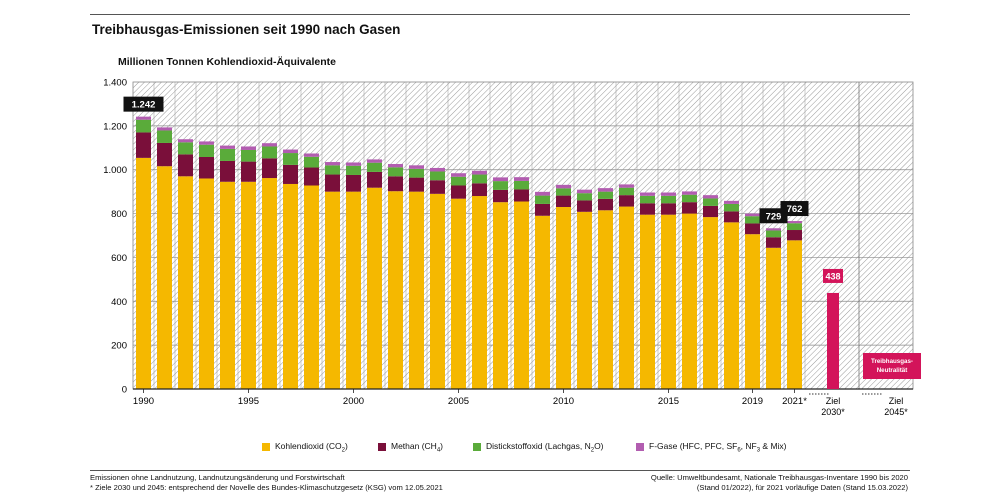  What do you see at coordinates (647, 209) in the screenshot?
I see `bar-ch4-2014` at bounding box center [647, 209].